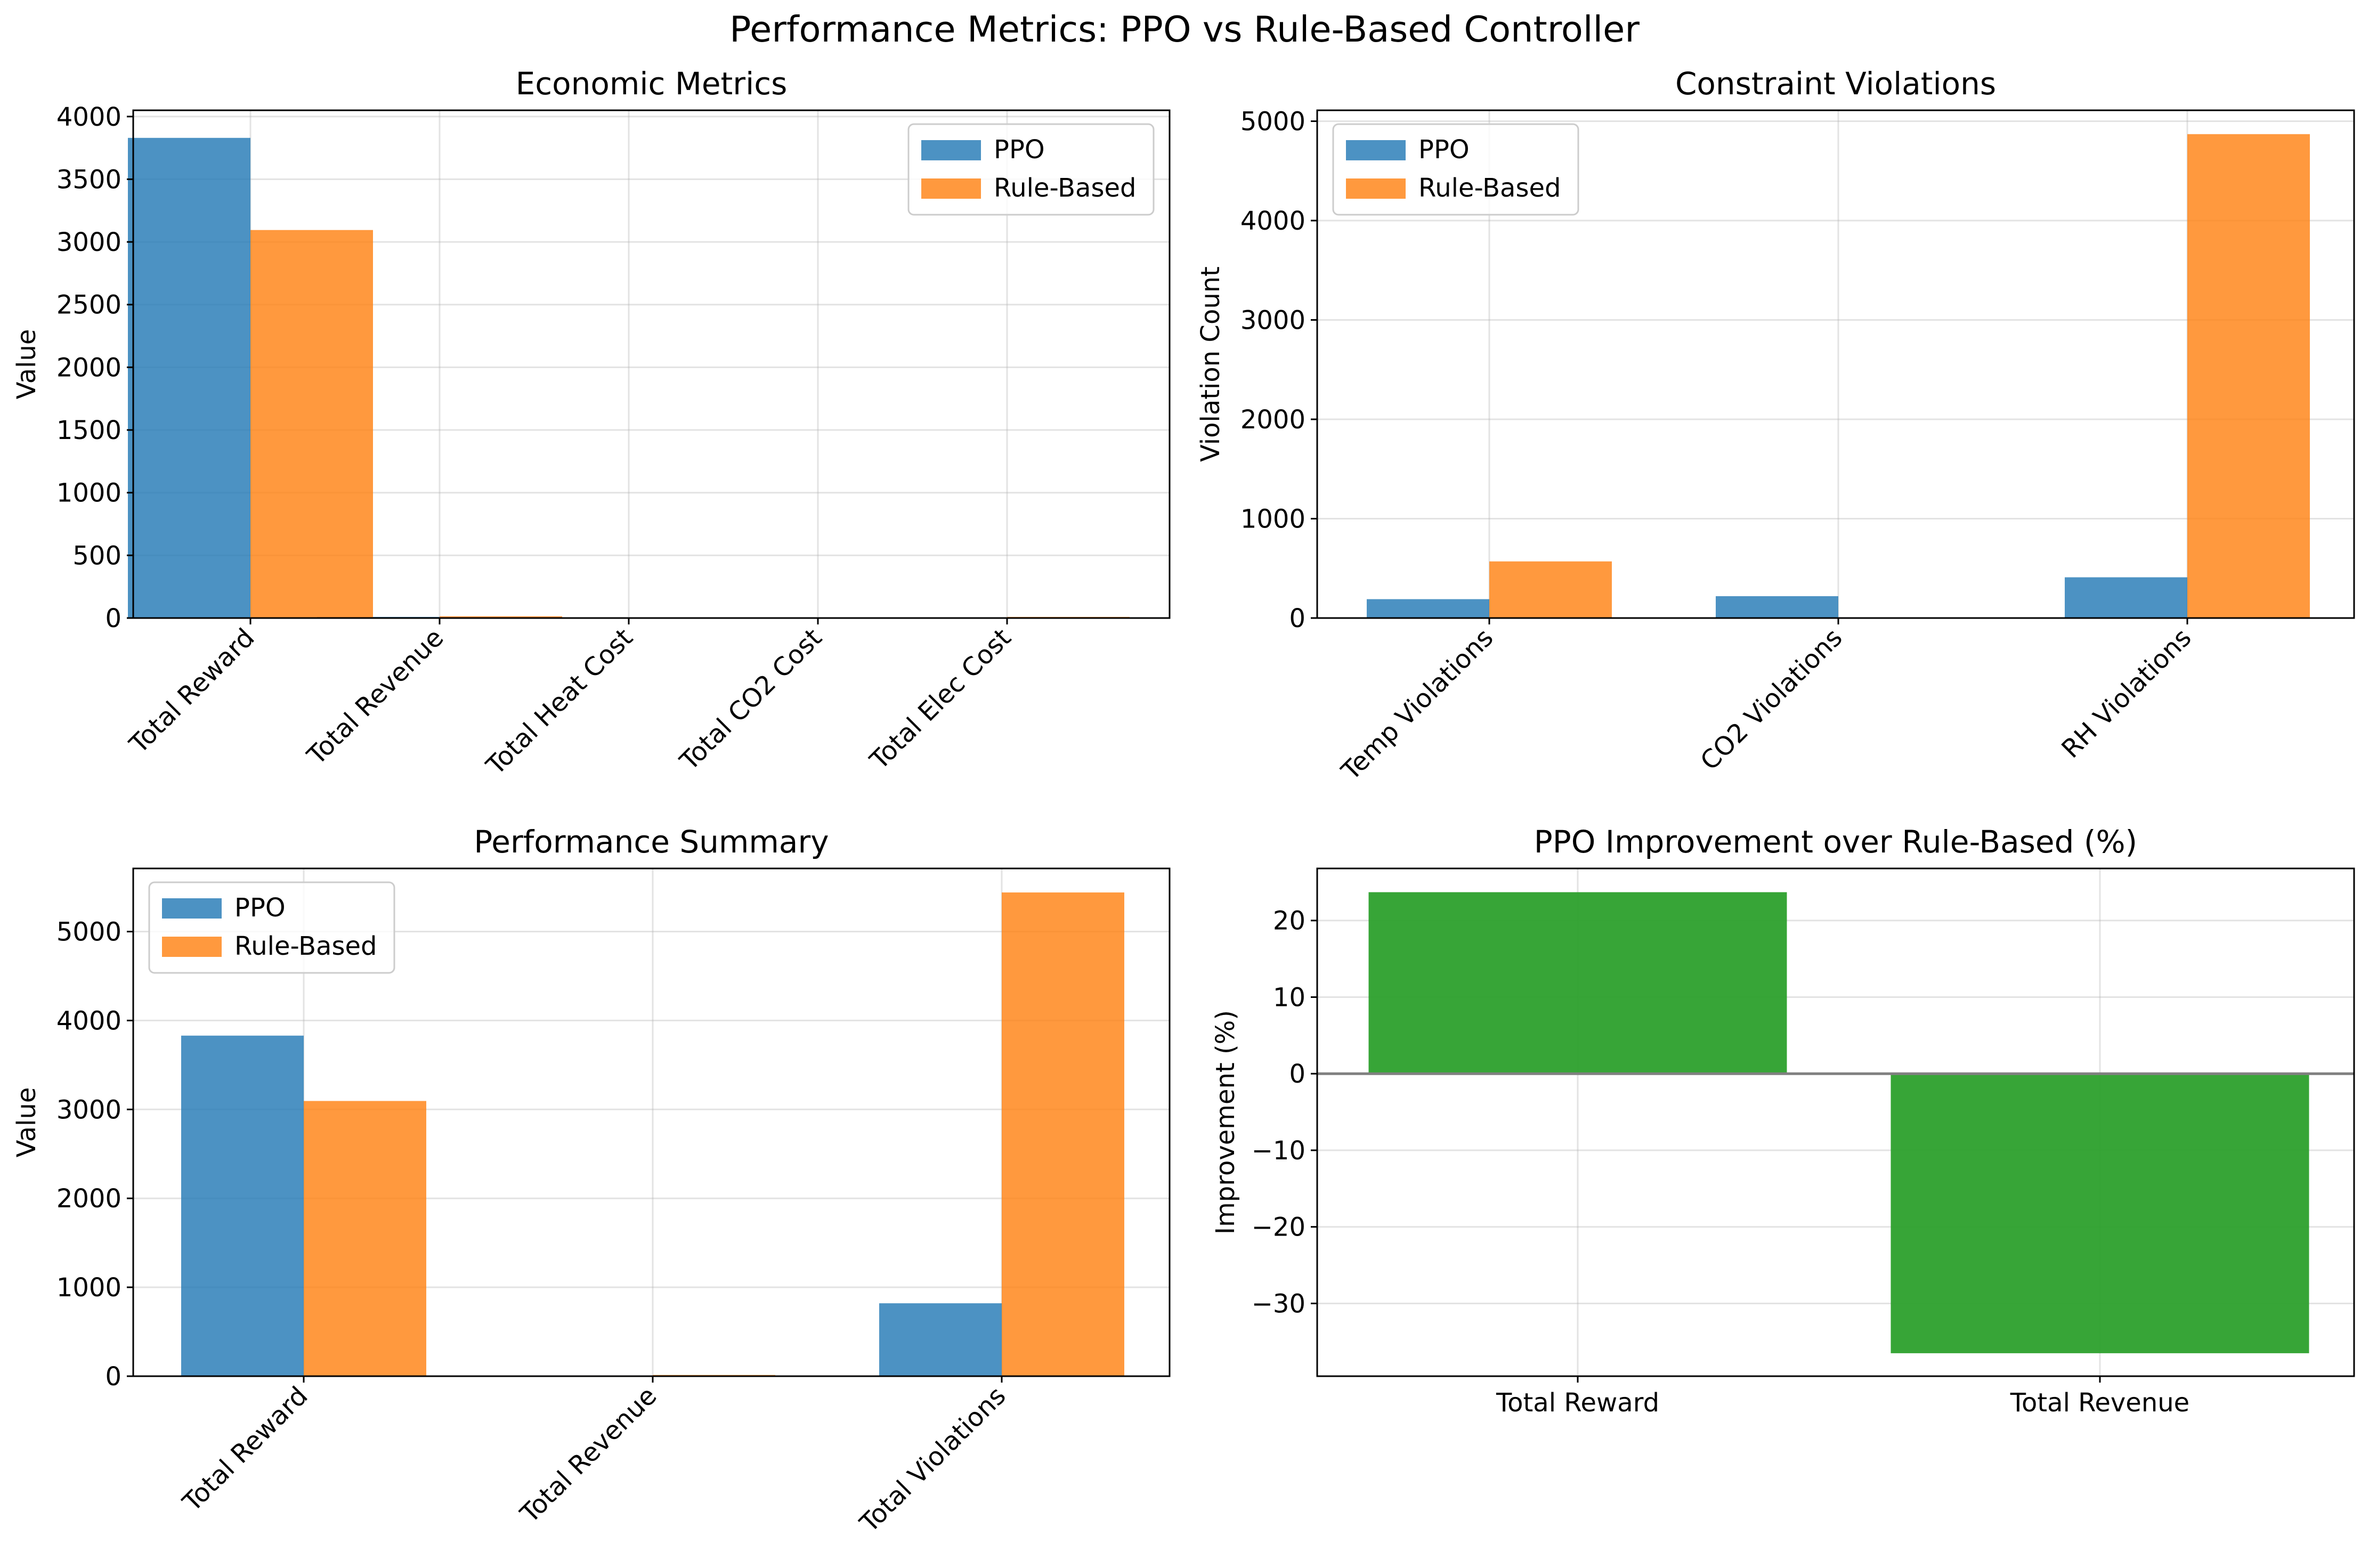 The height and width of the screenshot is (1568, 2369). I want to click on y-tick-label: −30, so click(1278, 1304).